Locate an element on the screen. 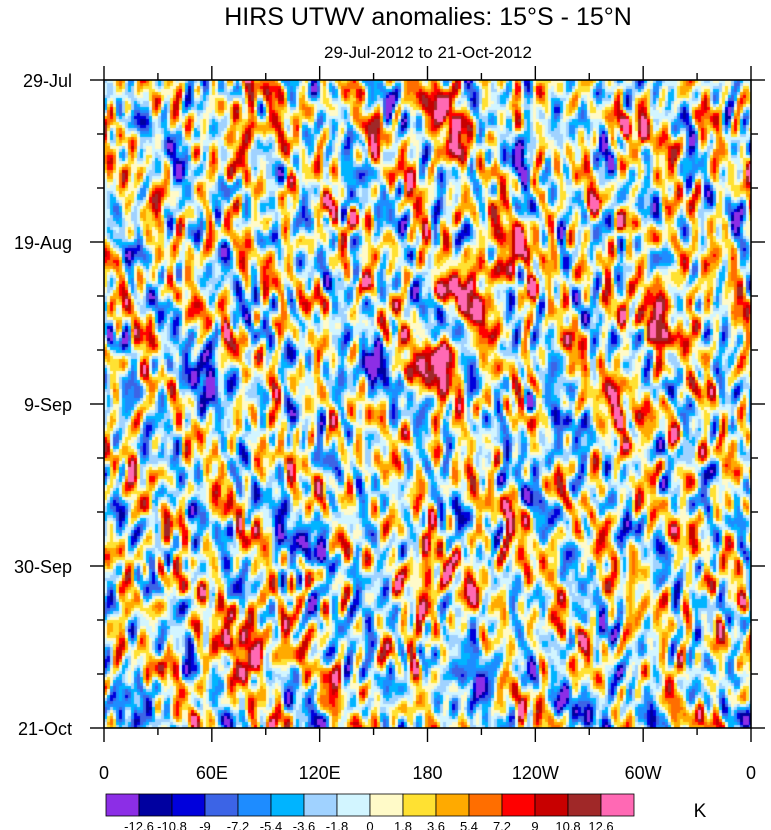 The image size is (771, 830). colorbar-label: 1.8 is located at coordinates (403, 824).